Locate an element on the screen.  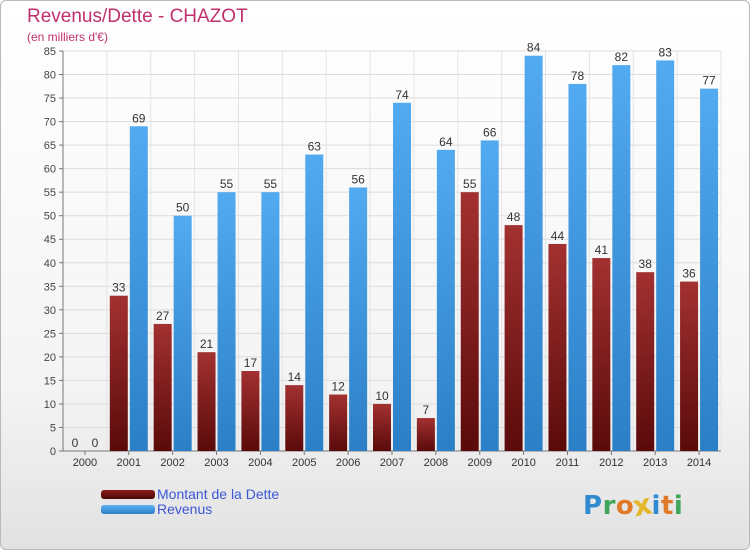
logo-letter: o is located at coordinates (625, 506).